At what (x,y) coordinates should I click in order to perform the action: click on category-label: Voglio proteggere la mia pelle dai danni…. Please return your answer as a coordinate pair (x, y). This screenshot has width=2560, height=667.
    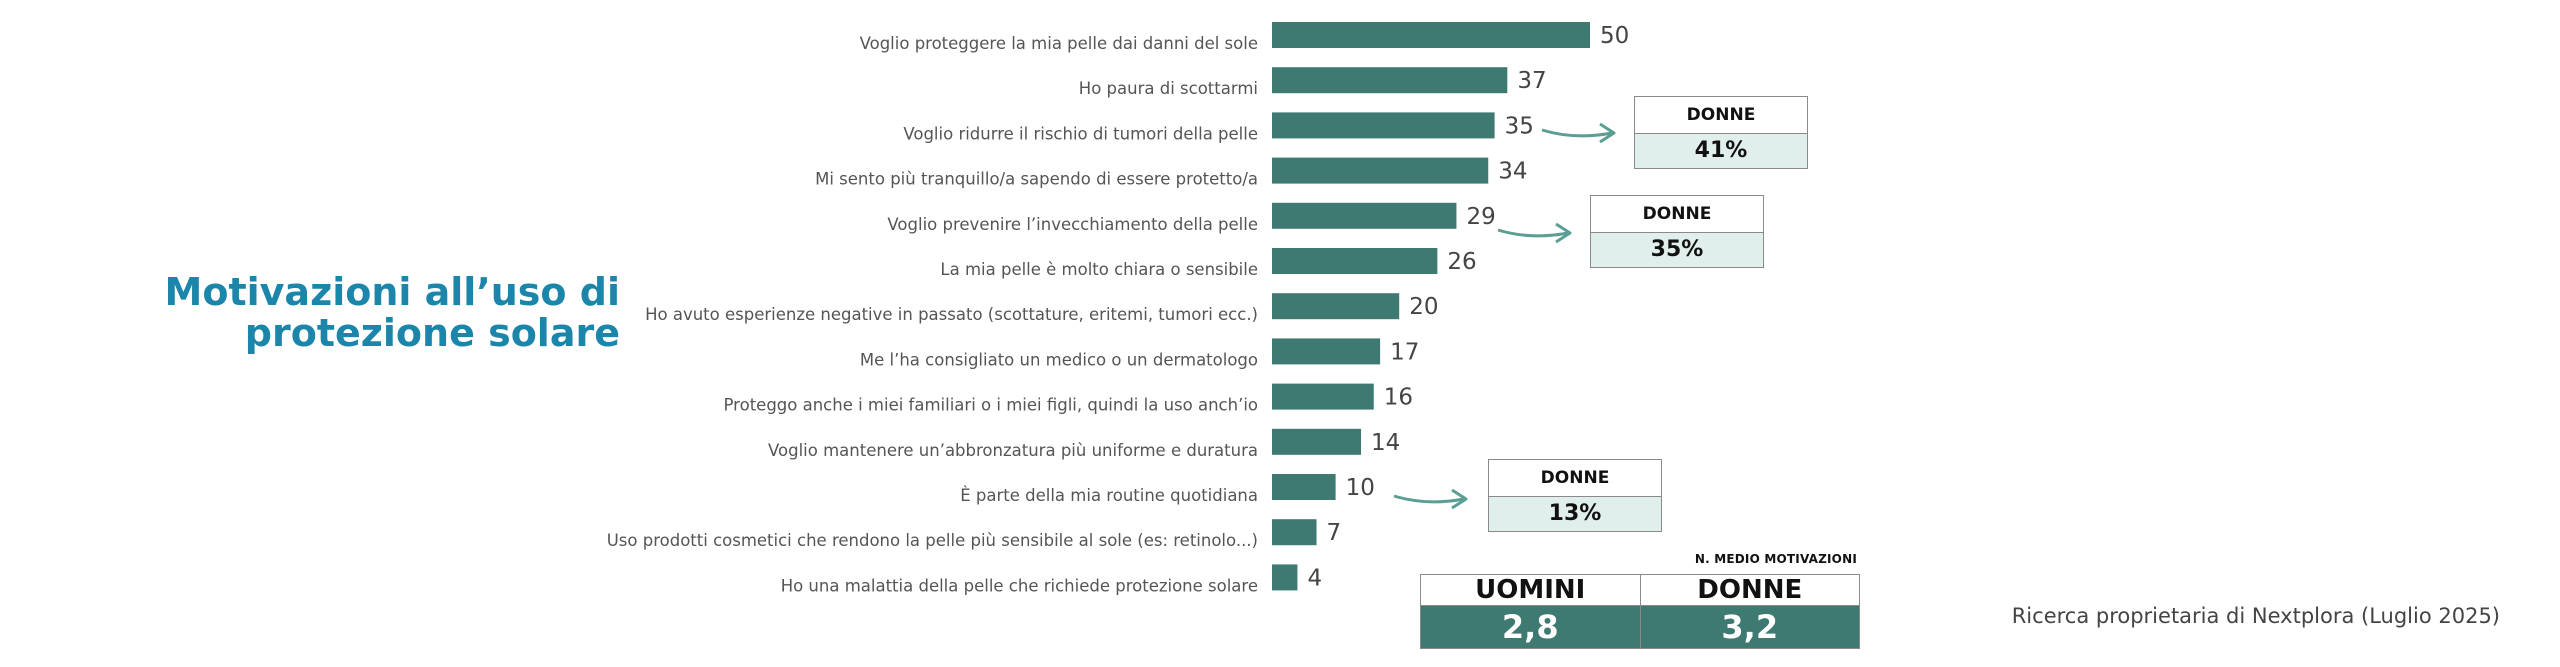
    Looking at the image, I should click on (1059, 43).